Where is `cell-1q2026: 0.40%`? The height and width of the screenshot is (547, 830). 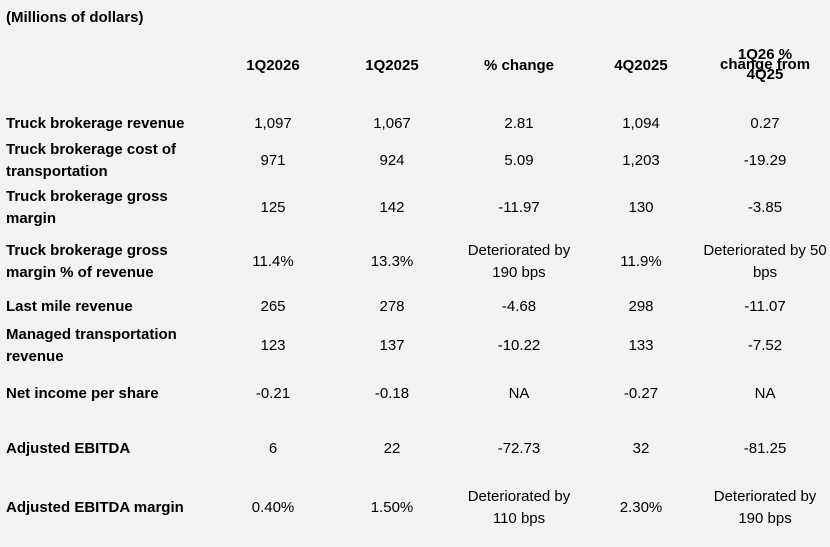
cell-1q2026: 0.40% is located at coordinates (273, 507).